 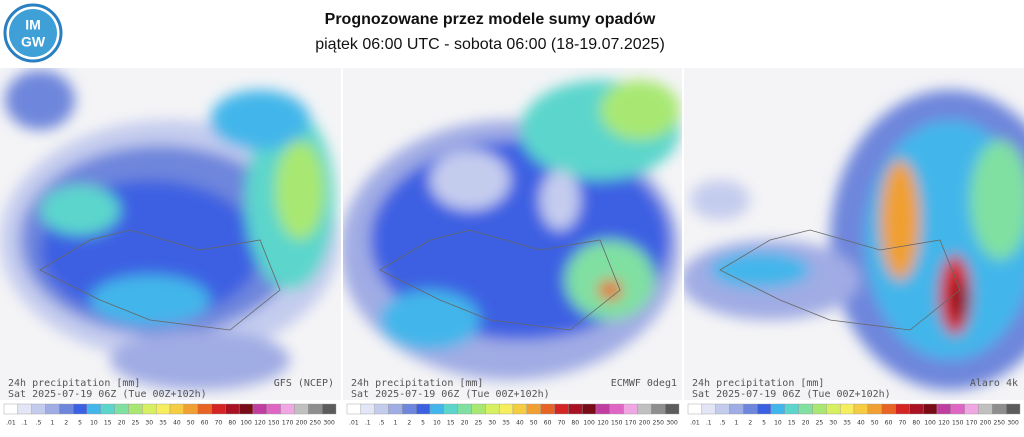 I want to click on title: Prognozowane przez modele sumy opadów, so click(x=490, y=19).